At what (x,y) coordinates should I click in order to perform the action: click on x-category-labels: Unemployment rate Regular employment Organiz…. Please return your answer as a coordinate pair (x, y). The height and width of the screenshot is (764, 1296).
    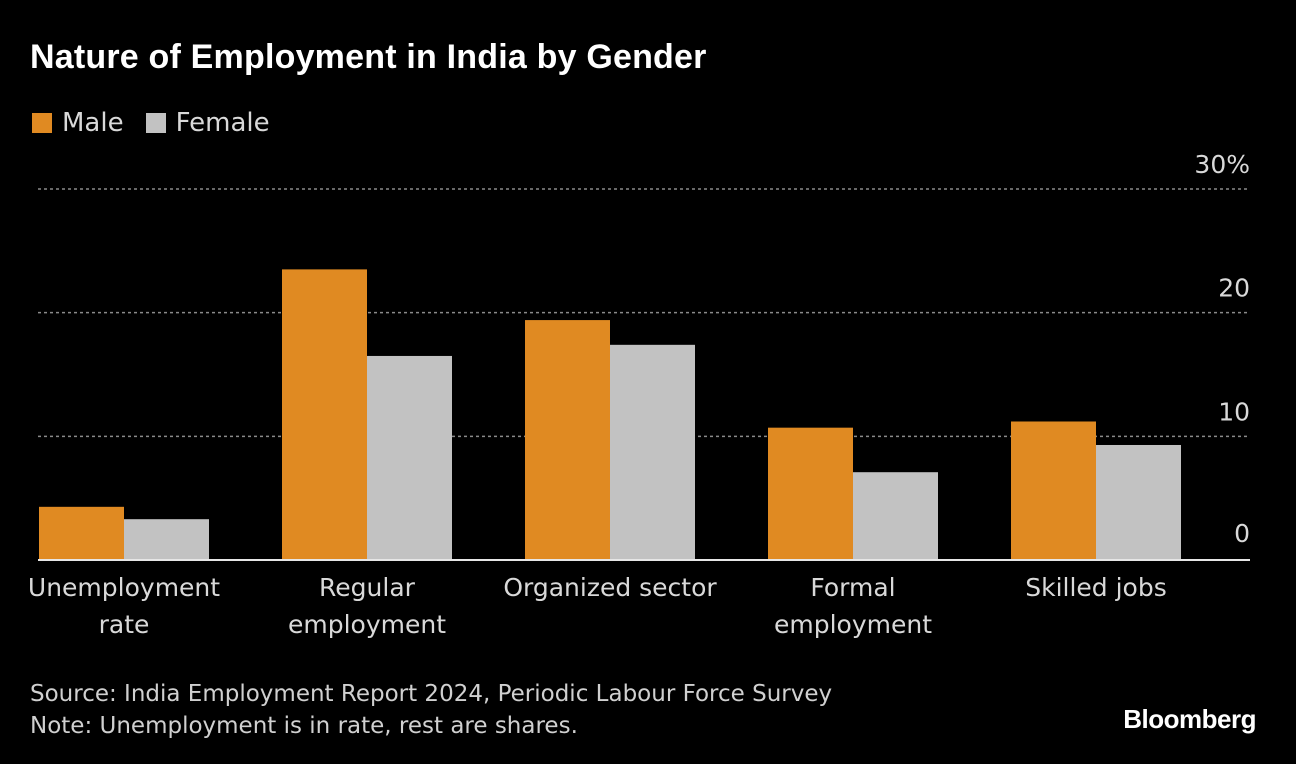
    Looking at the image, I should click on (597, 606).